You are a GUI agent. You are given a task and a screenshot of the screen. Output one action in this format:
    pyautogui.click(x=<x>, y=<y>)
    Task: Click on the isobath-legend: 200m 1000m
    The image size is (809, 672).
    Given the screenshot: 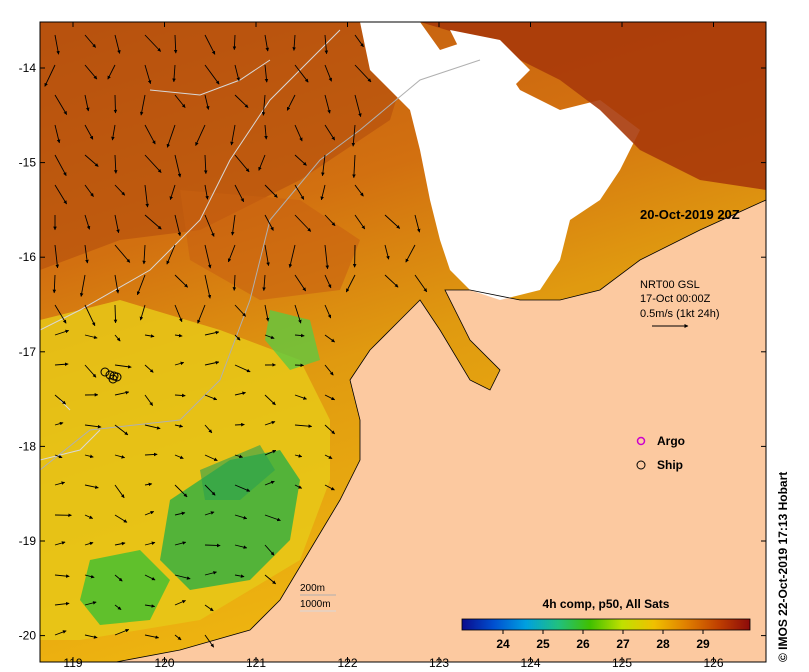 What is the action you would take?
    pyautogui.click(x=318, y=597)
    